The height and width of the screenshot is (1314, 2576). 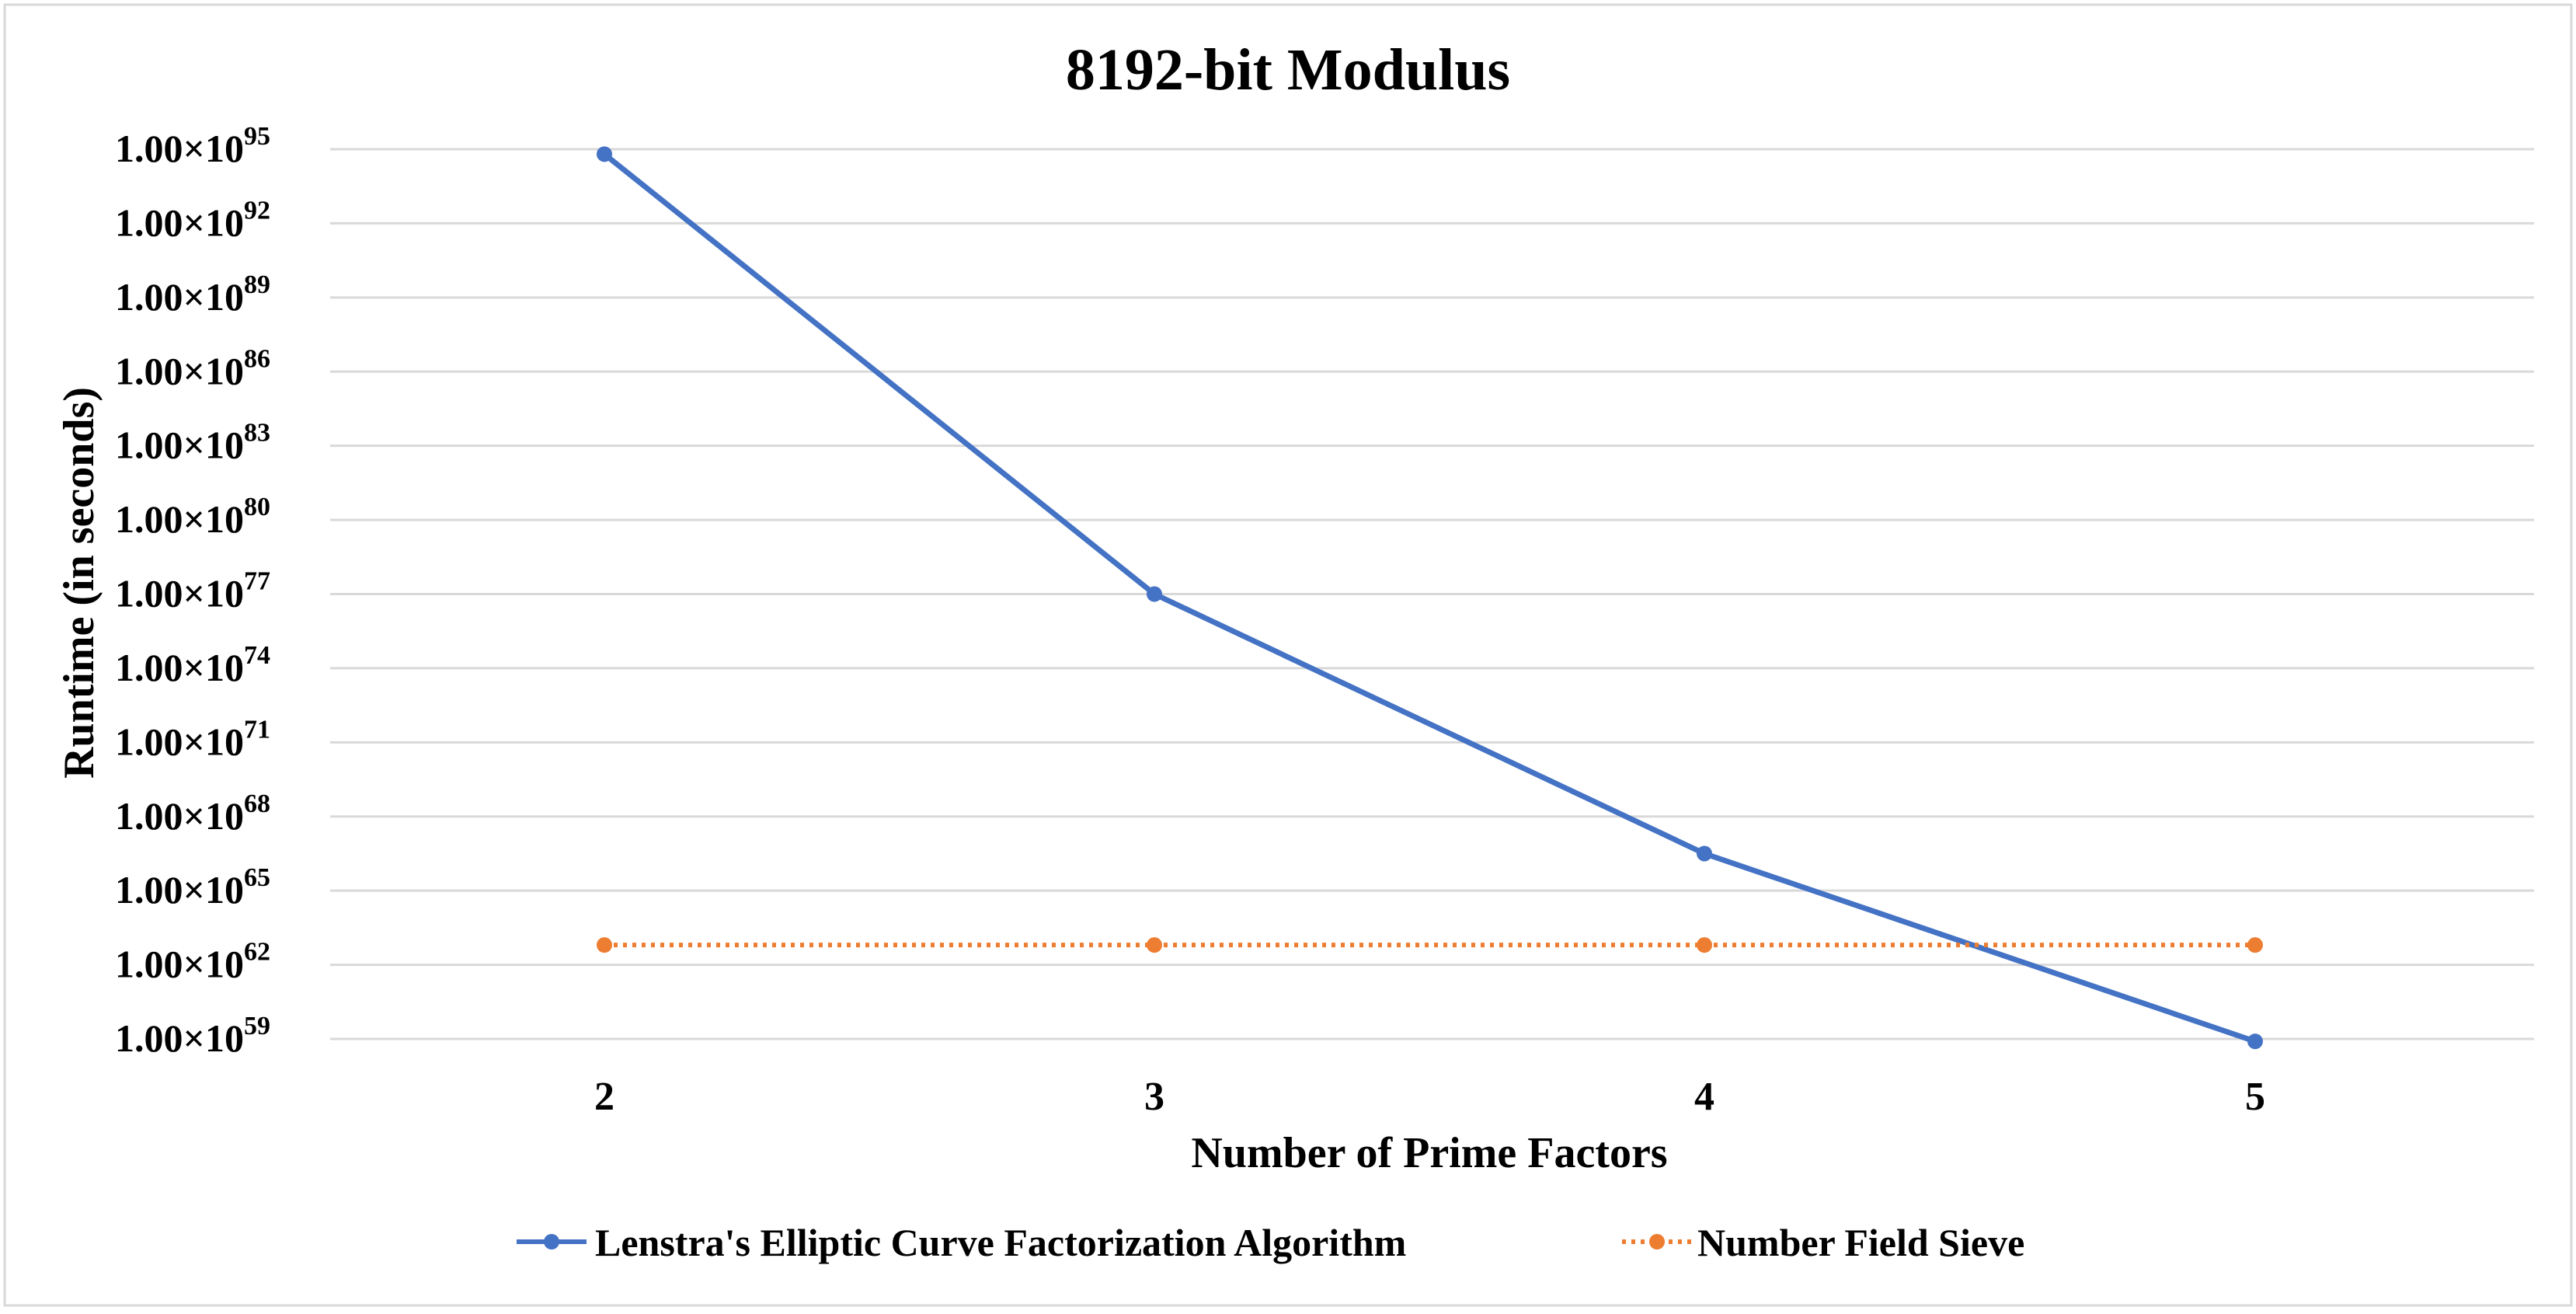 I want to click on y-tick-label-83: 1.00×1083, so click(x=192, y=443).